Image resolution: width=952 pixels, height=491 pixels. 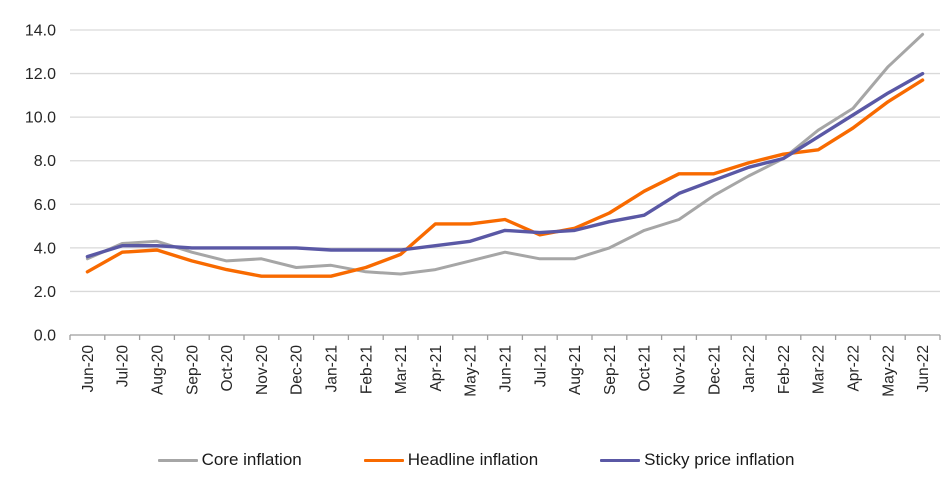 What do you see at coordinates (714, 370) in the screenshot?
I see `x-axis-tick-label: Dec-21` at bounding box center [714, 370].